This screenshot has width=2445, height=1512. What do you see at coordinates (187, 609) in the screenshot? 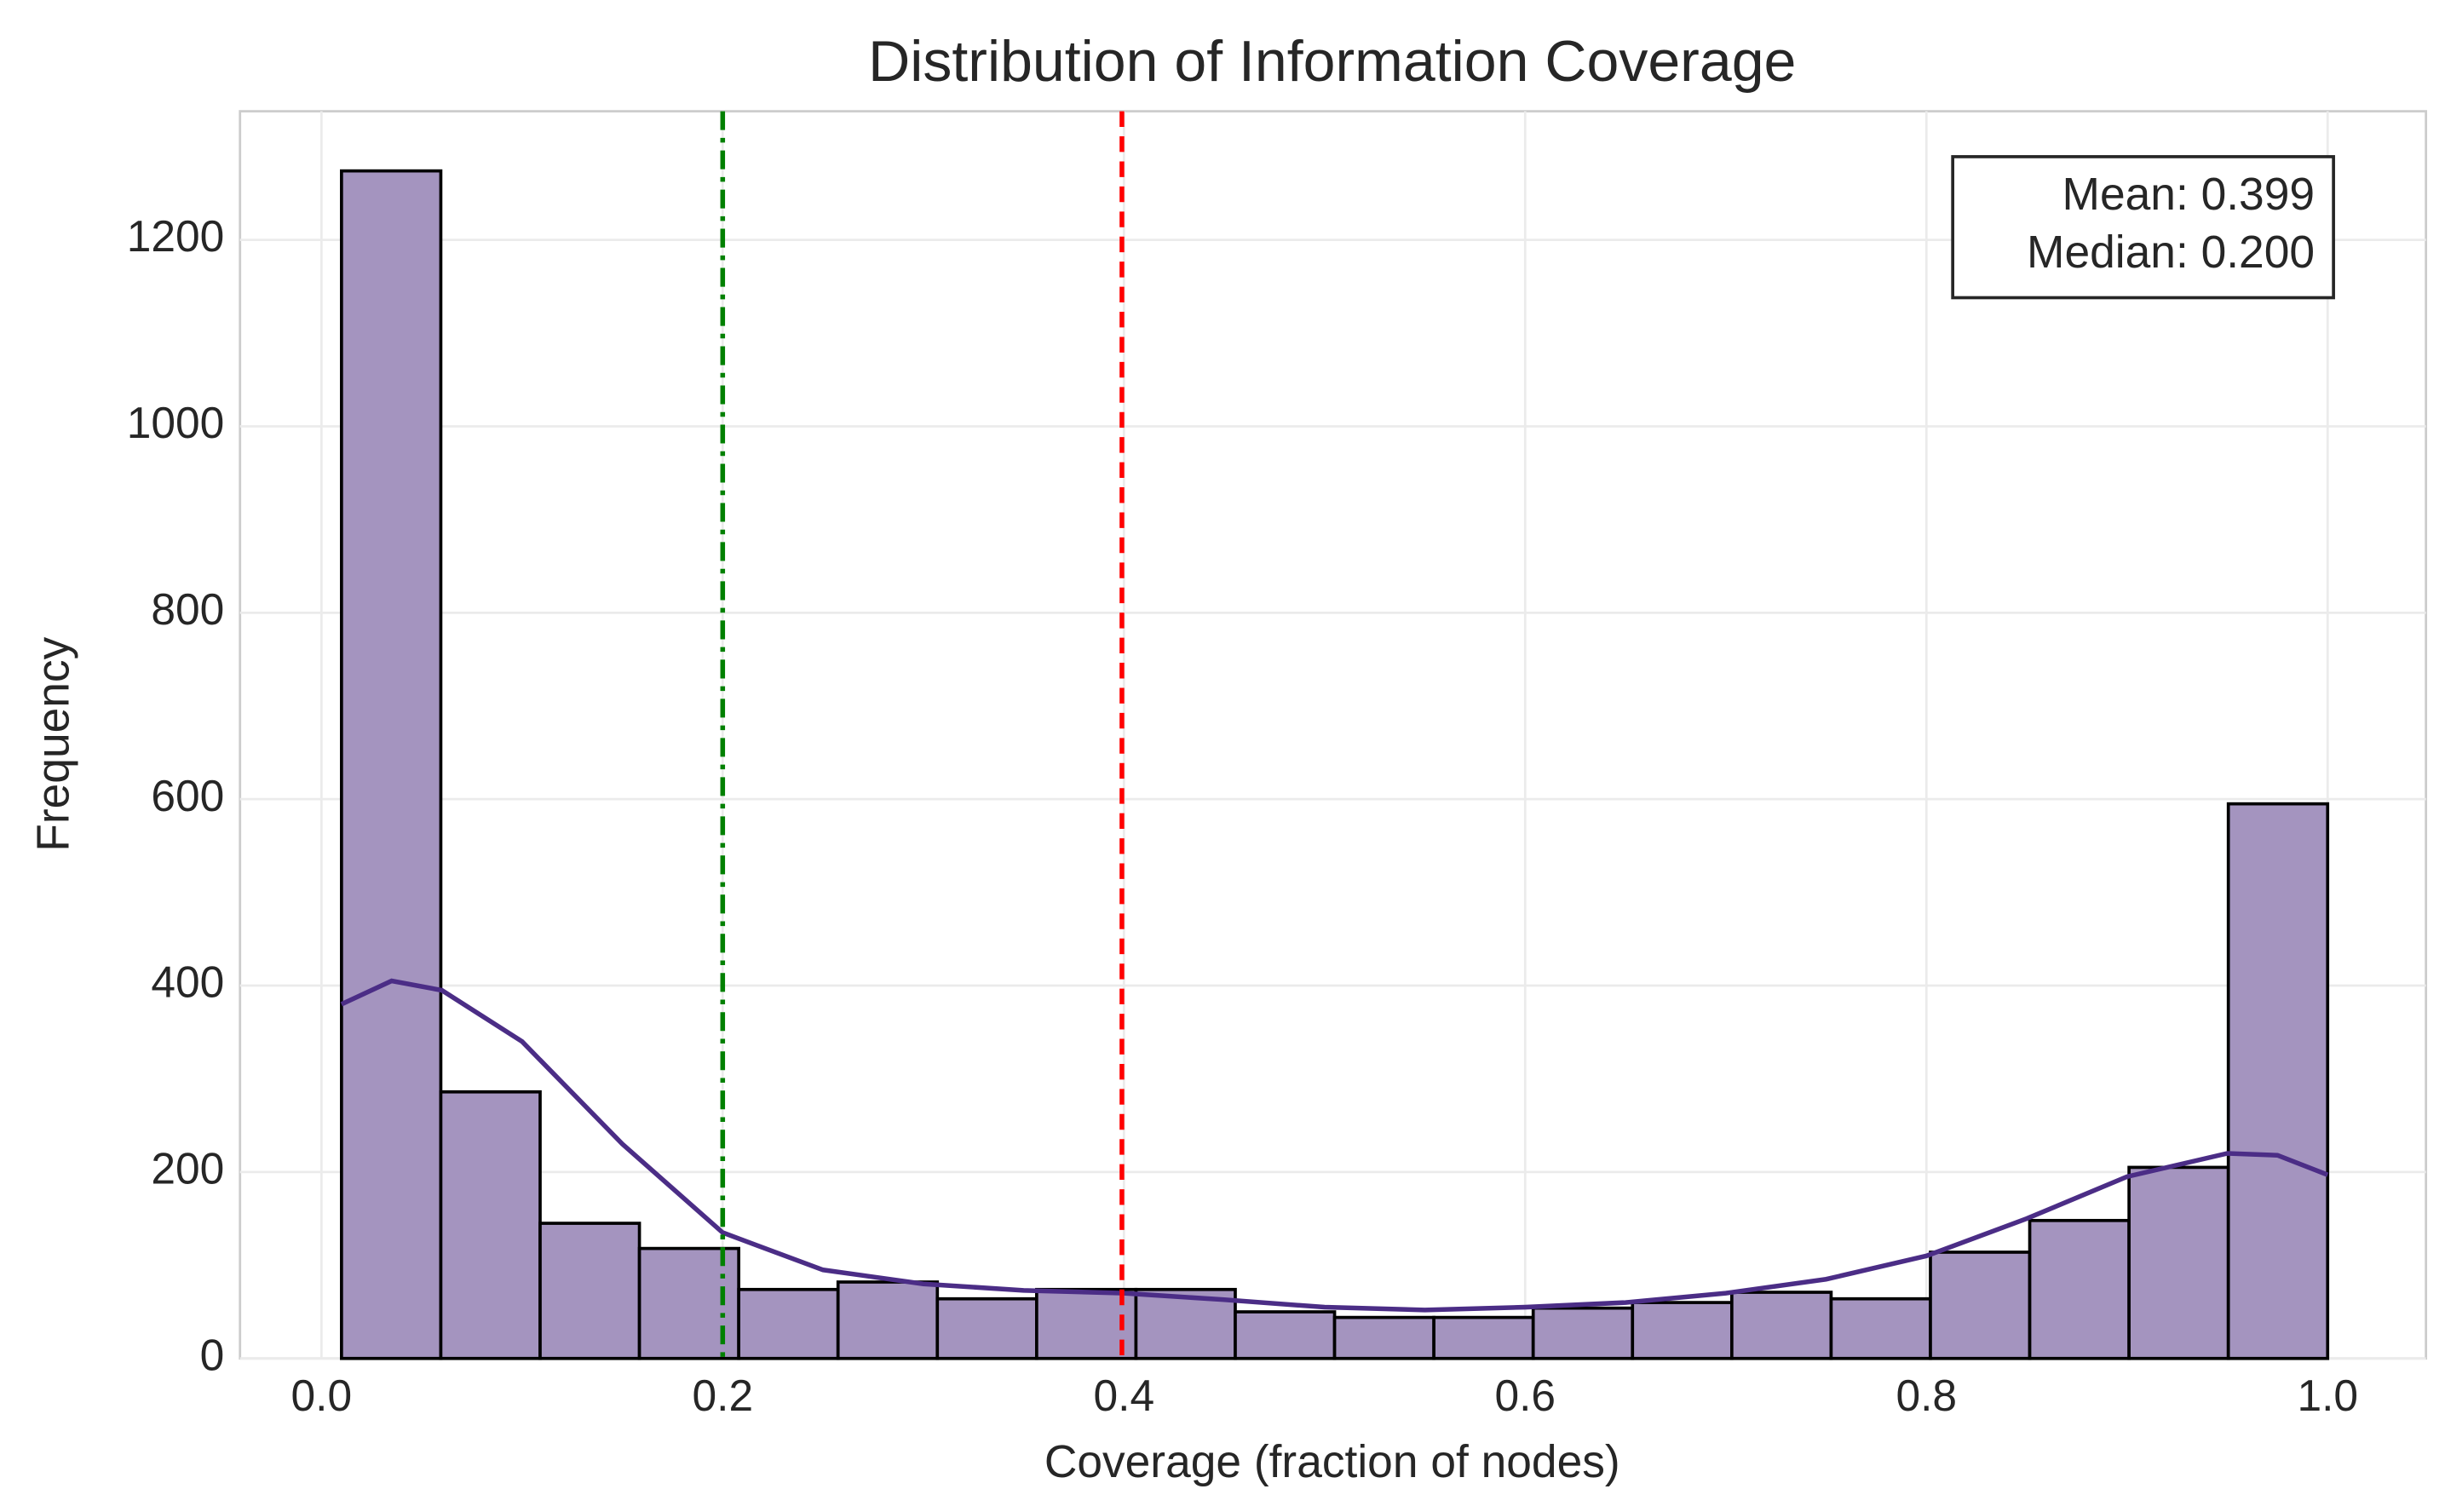
I see `y-tick-label: 800` at bounding box center [187, 609].